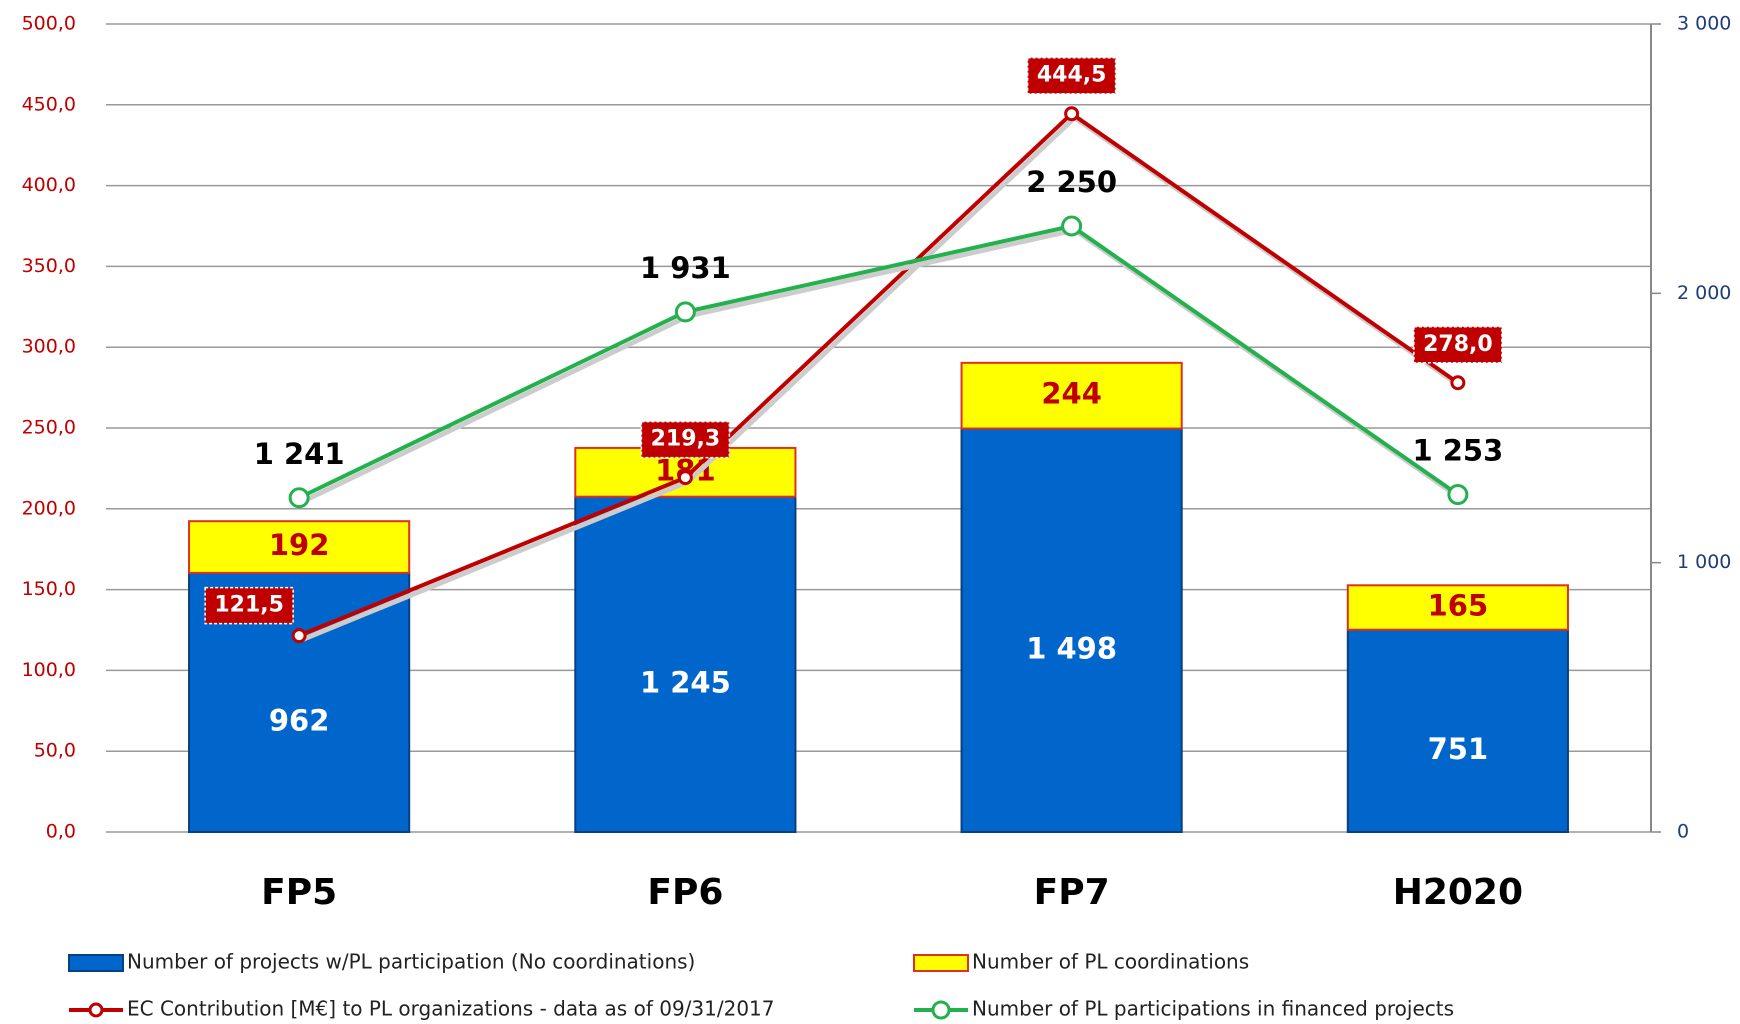 Image resolution: width=1740 pixels, height=1024 pixels. What do you see at coordinates (1683, 832) in the screenshot?
I see `y2-tick-label: 0` at bounding box center [1683, 832].